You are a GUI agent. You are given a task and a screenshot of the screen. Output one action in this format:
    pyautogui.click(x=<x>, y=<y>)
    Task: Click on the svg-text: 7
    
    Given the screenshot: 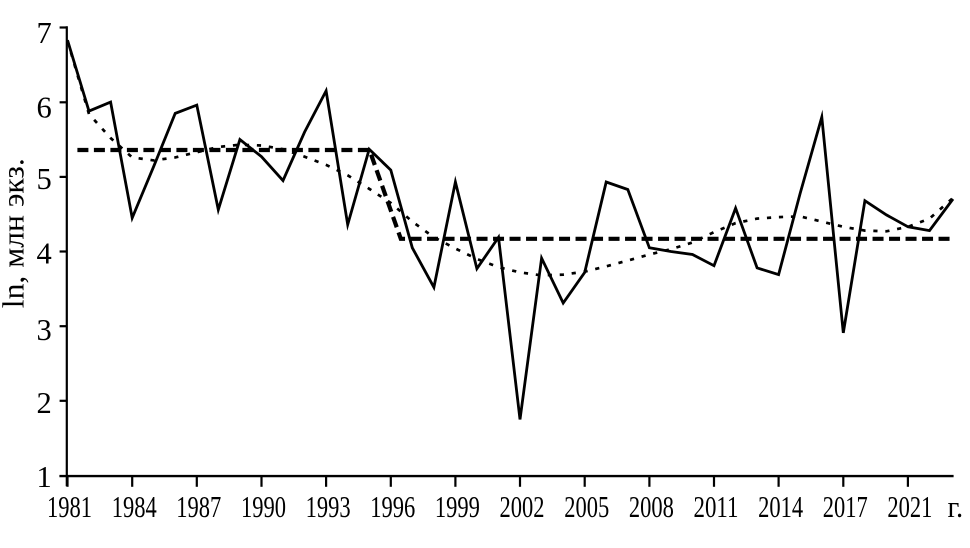 What is the action you would take?
    pyautogui.click(x=44, y=33)
    